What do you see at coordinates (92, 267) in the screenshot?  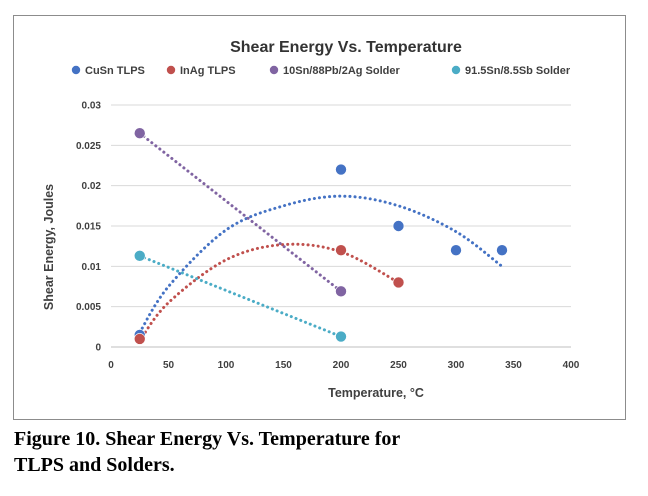 I see `y-tick-label: 0.01` at bounding box center [92, 267].